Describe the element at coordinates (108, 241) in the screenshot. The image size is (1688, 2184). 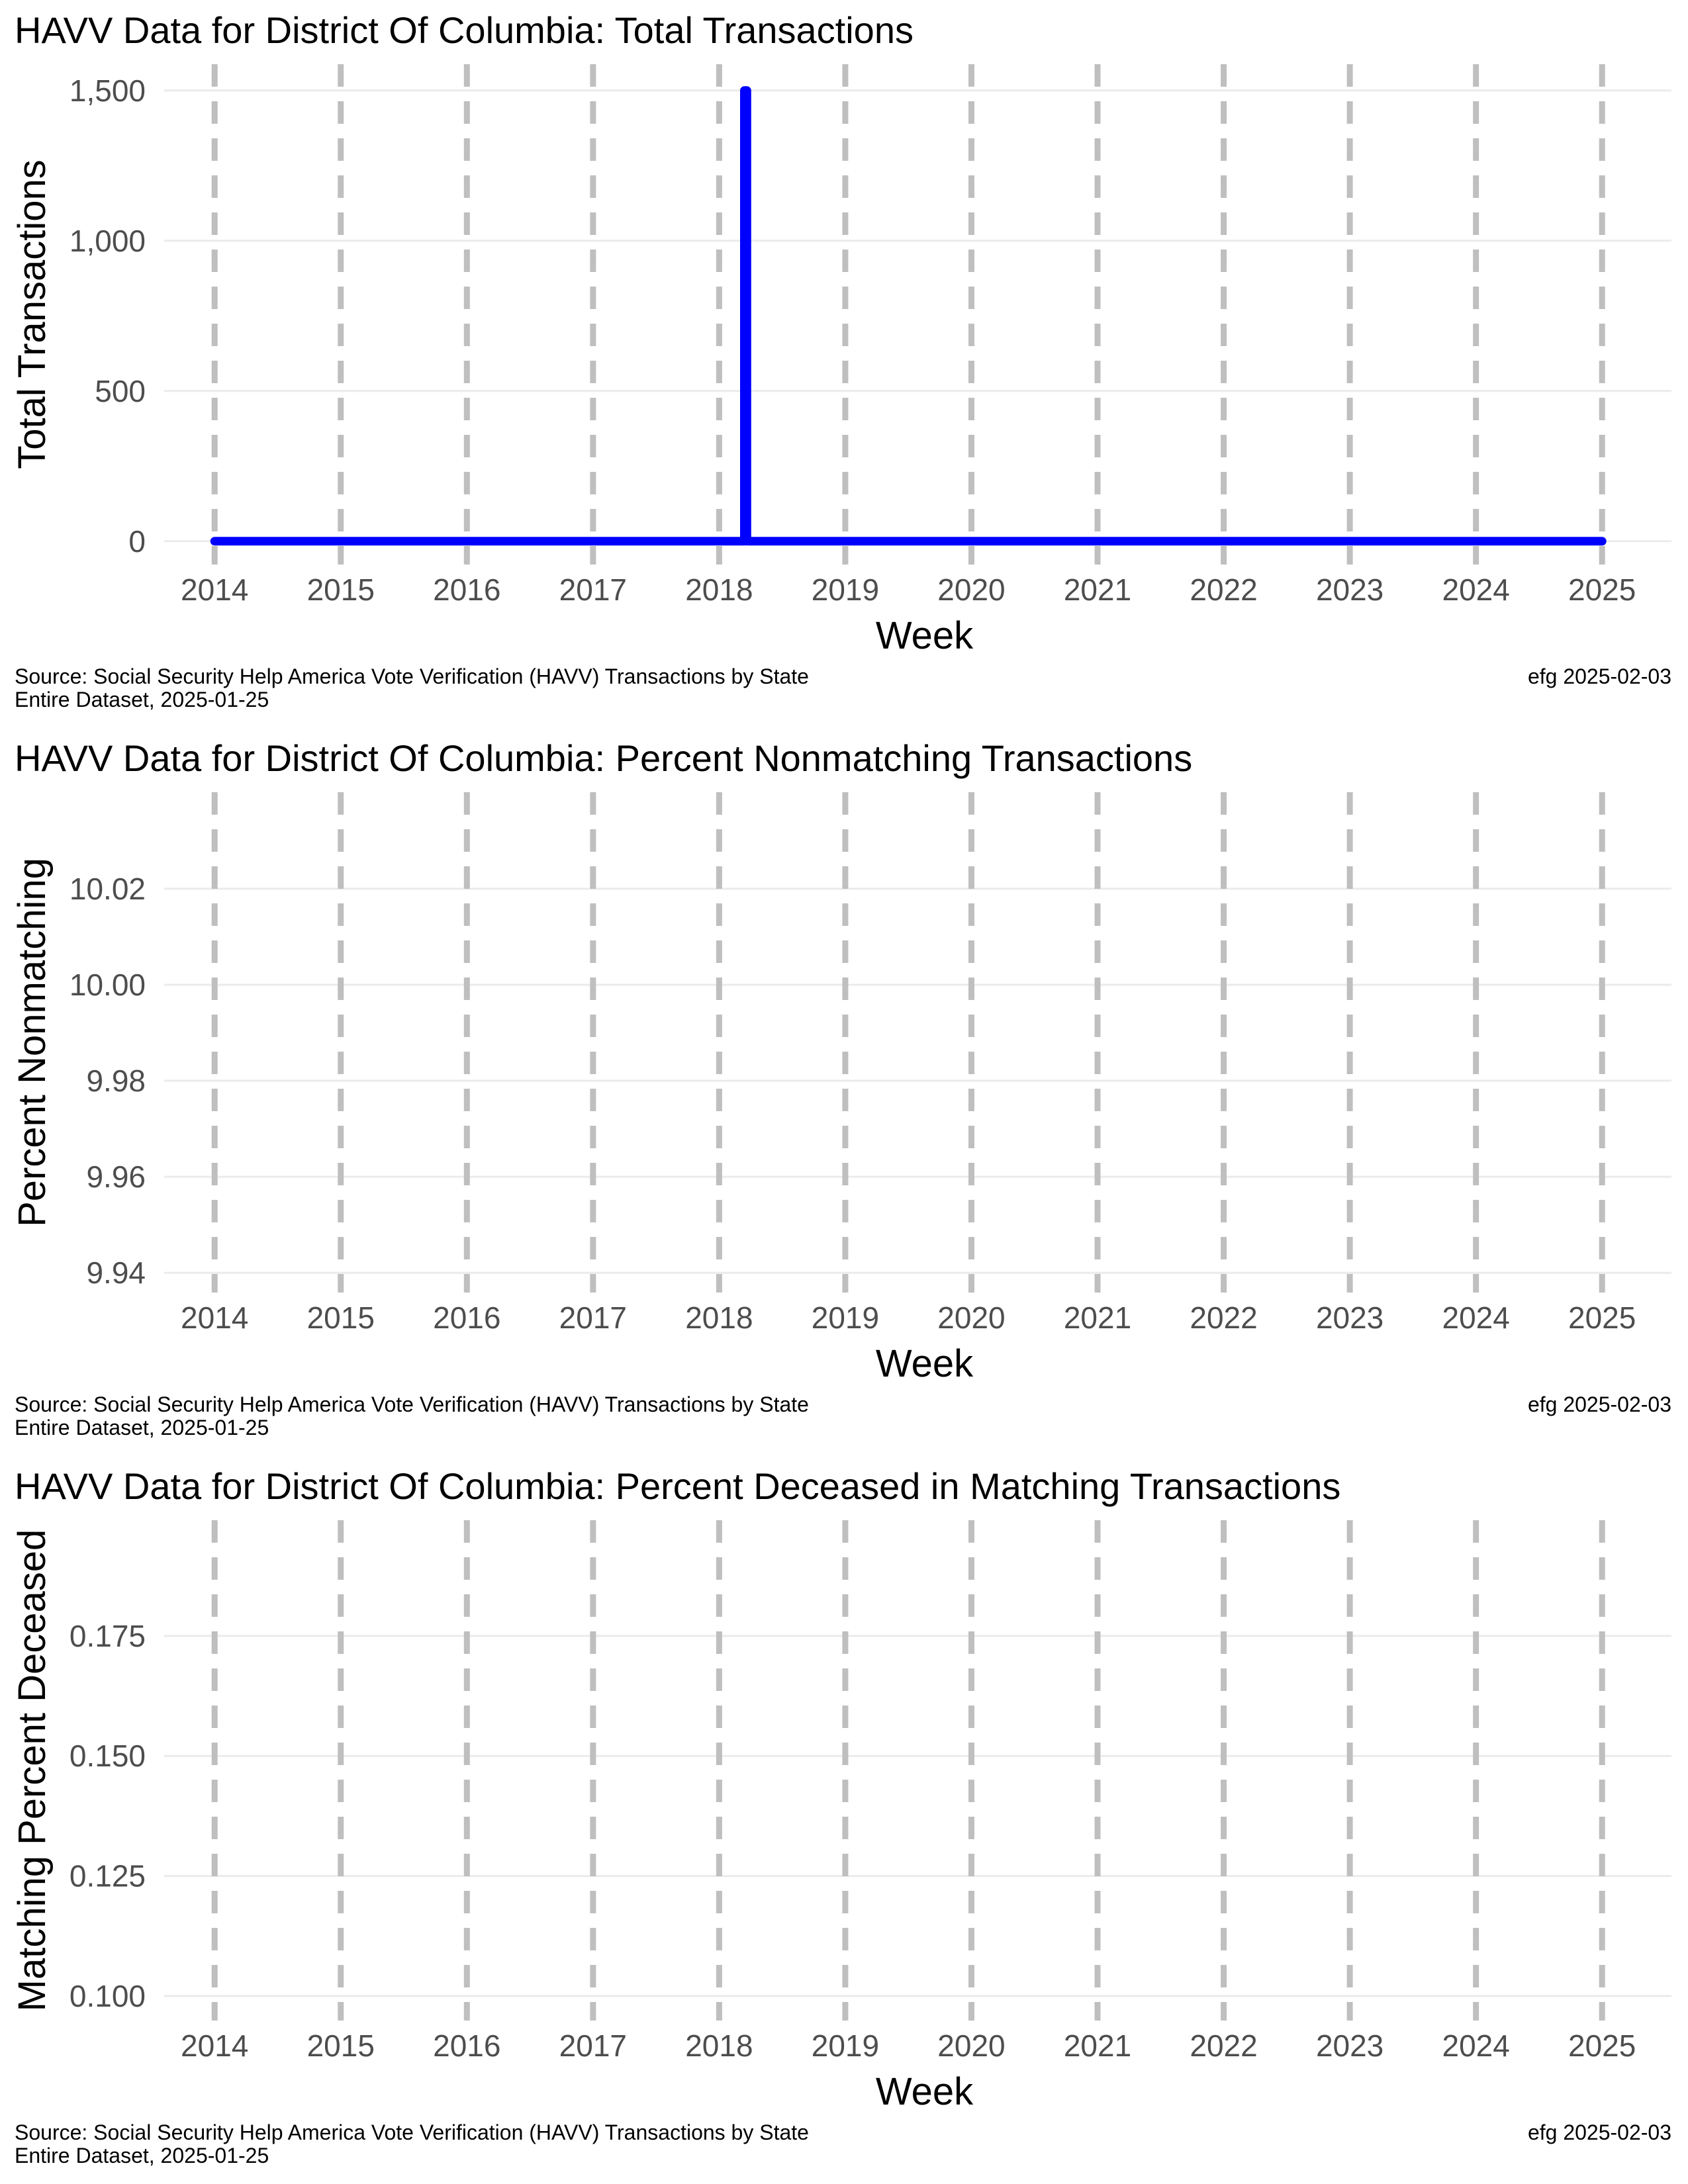
I see `y-tick-label: 1,000` at that location.